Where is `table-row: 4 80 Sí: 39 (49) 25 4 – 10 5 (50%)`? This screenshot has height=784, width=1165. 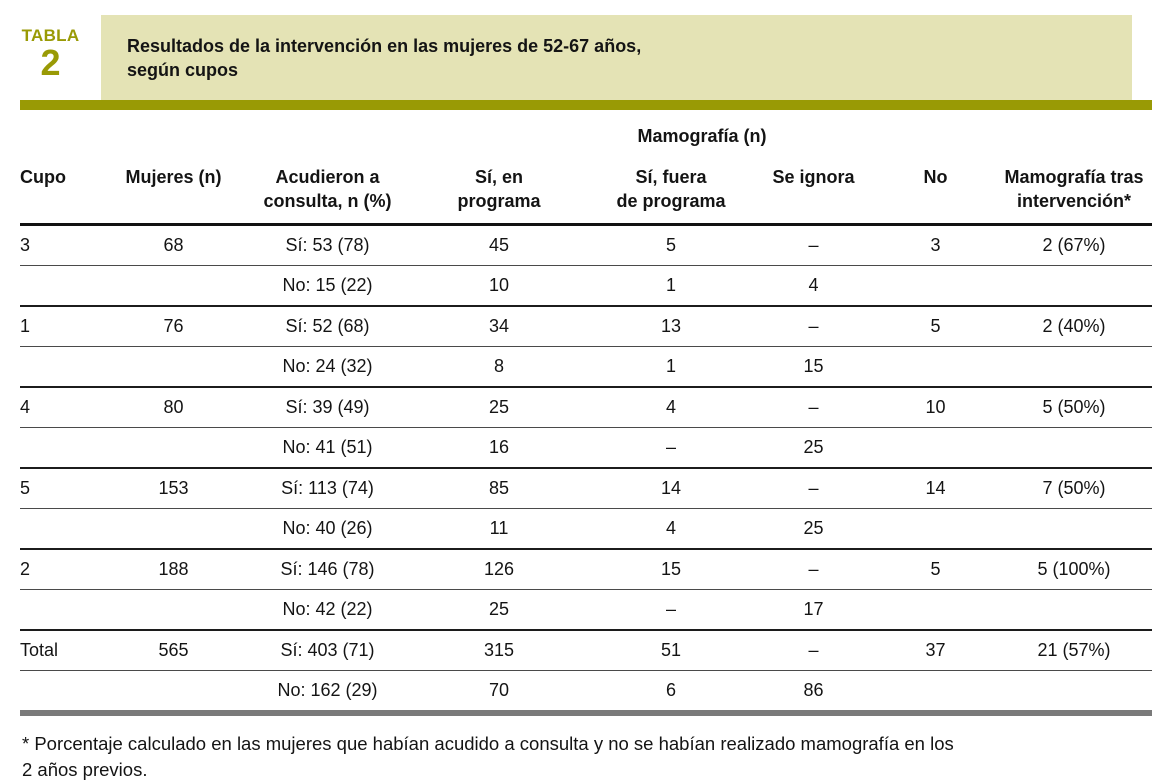
table-row: 4 80 Sí: 39 (49) 25 4 – 10 5 (50%) is located at coordinates (586, 407).